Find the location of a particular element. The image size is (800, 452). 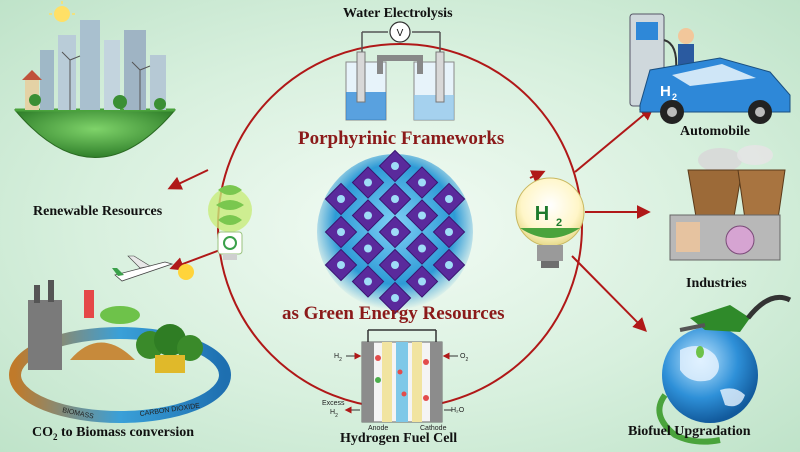

label-hydrogen-fuel-cell: Hydrogen Fuel Cell is located at coordinates (399, 438).